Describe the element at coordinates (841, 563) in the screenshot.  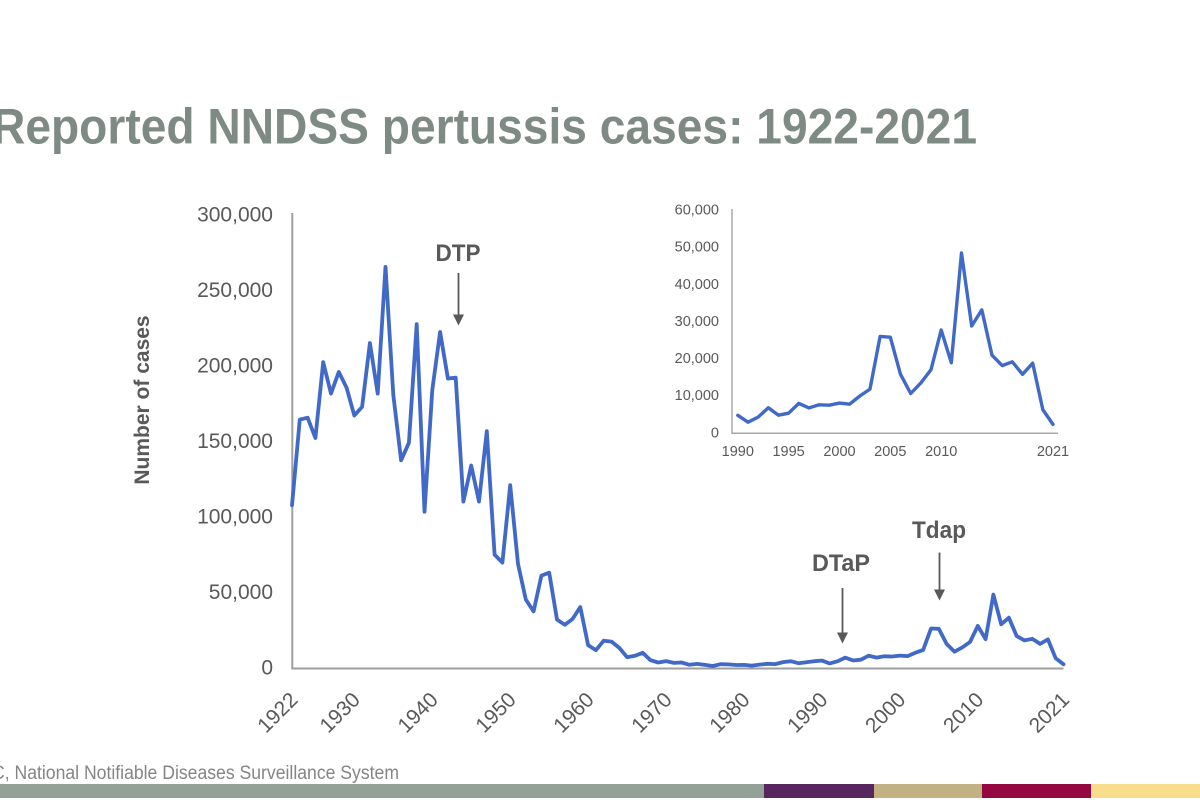
I see `svg-text: DTaP` at that location.